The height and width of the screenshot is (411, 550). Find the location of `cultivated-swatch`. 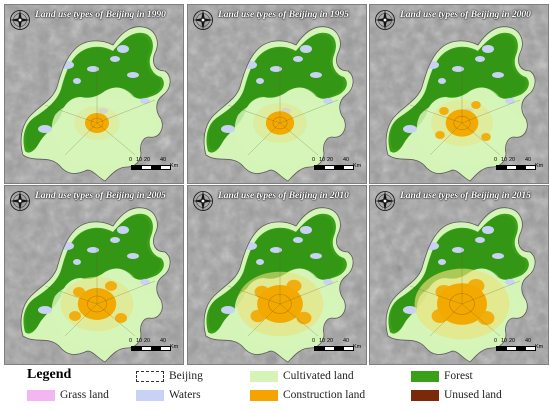

cultivated-swatch is located at coordinates (264, 376).